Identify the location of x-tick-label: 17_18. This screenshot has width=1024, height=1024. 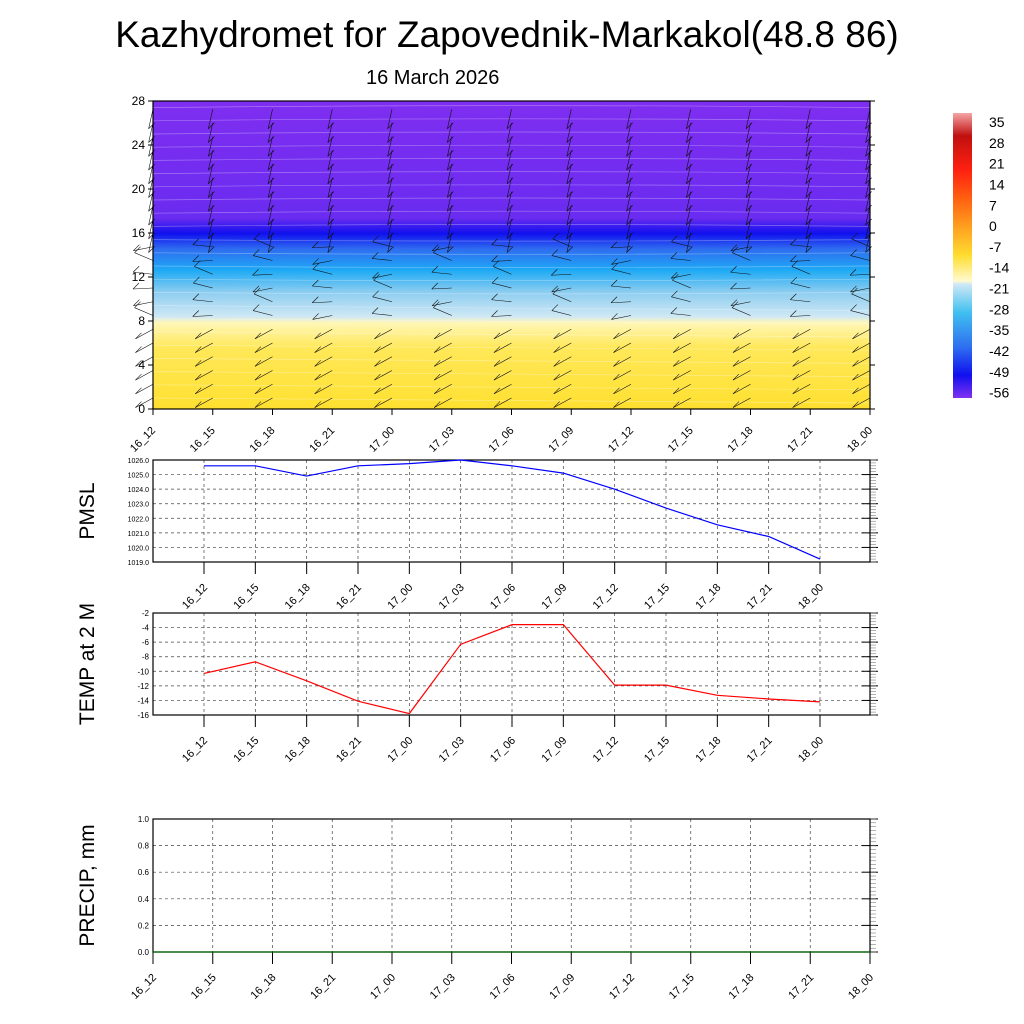
(742, 987).